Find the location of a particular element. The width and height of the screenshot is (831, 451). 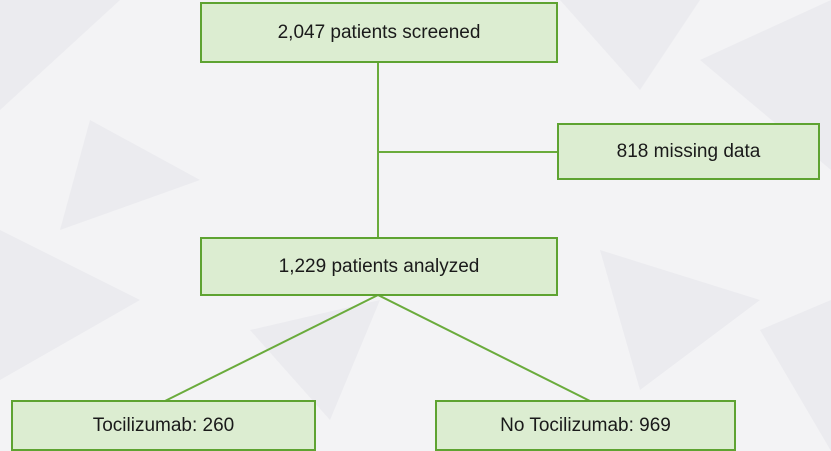

node-label: 818 missing data is located at coordinates (688, 151).